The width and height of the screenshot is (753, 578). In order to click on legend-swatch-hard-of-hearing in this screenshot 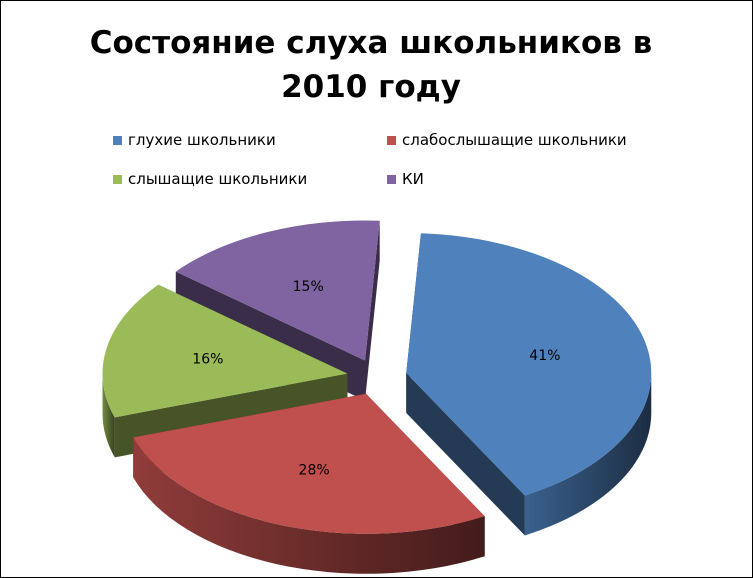, I will do `click(391, 140)`.